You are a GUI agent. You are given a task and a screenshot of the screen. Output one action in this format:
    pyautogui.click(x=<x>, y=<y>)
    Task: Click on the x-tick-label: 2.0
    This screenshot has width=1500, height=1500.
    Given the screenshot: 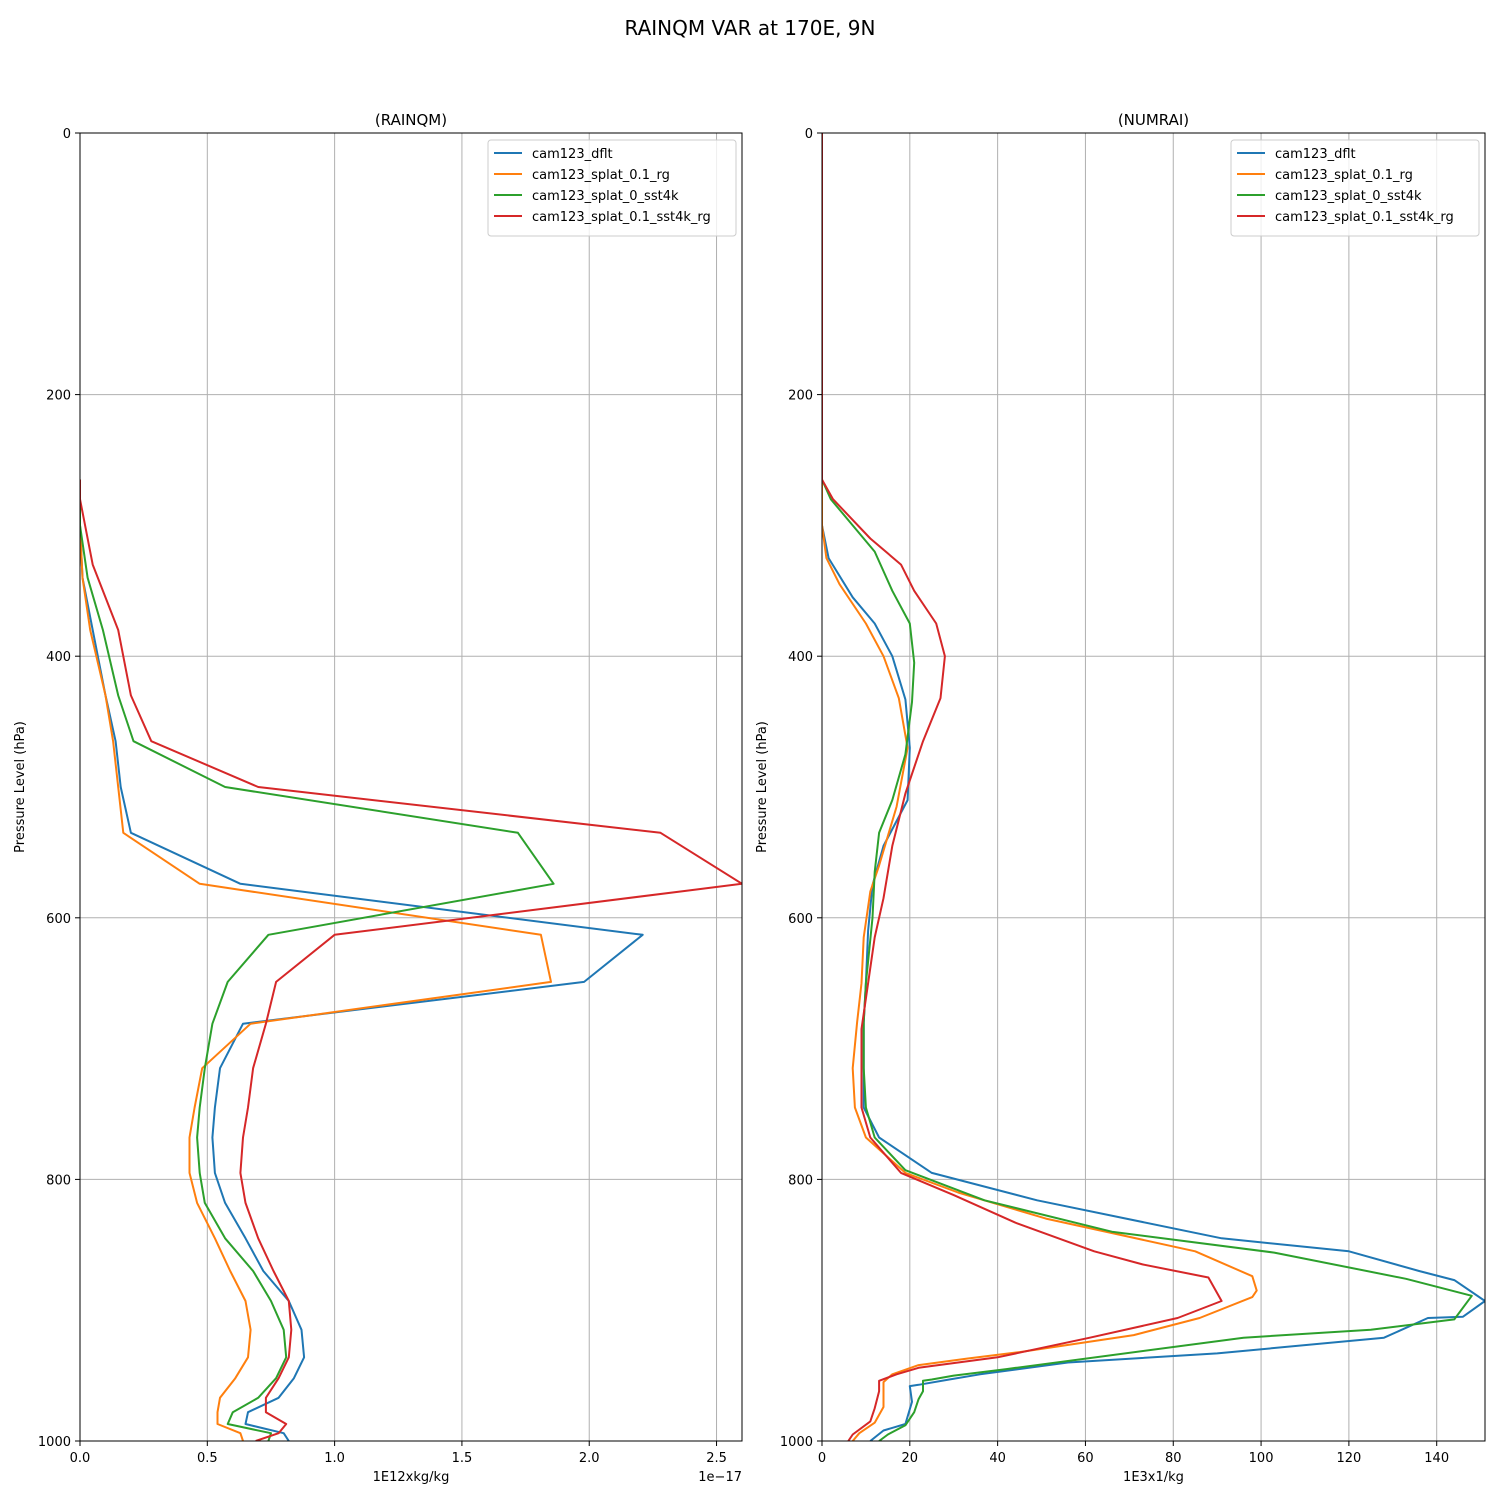 What is the action you would take?
    pyautogui.click(x=589, y=1458)
    